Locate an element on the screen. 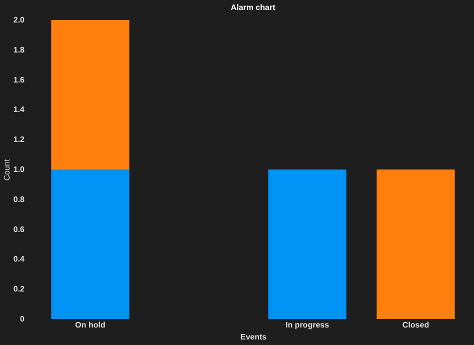  x-axis-title: Events is located at coordinates (254, 337).